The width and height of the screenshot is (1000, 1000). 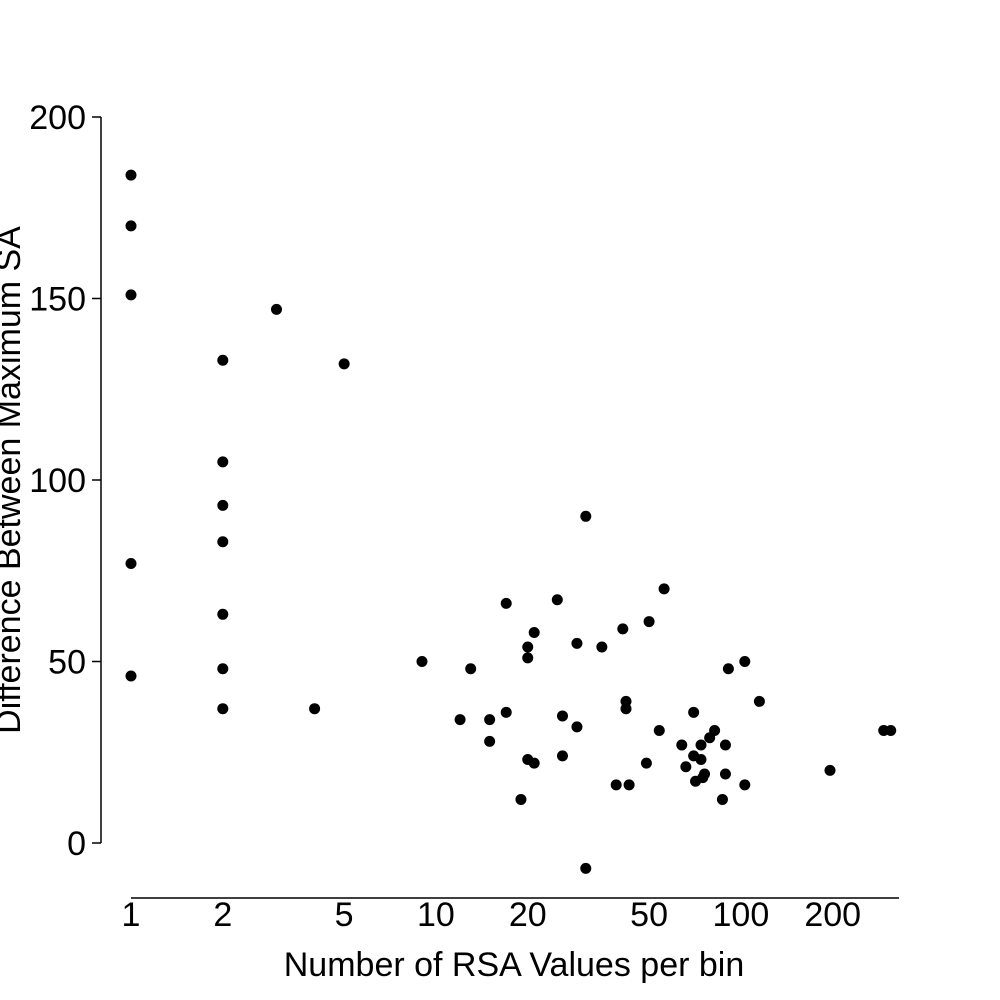 What do you see at coordinates (344, 915) in the screenshot?
I see `x-tick-label: 5` at bounding box center [344, 915].